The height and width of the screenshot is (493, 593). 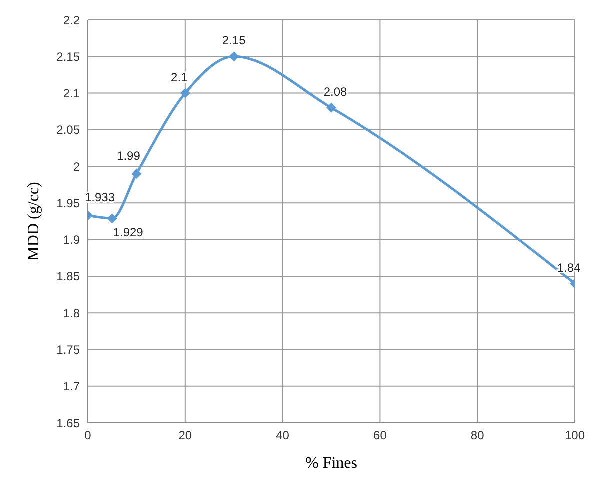 What do you see at coordinates (71, 93) in the screenshot?
I see `y-tick-label: 2.1` at bounding box center [71, 93].